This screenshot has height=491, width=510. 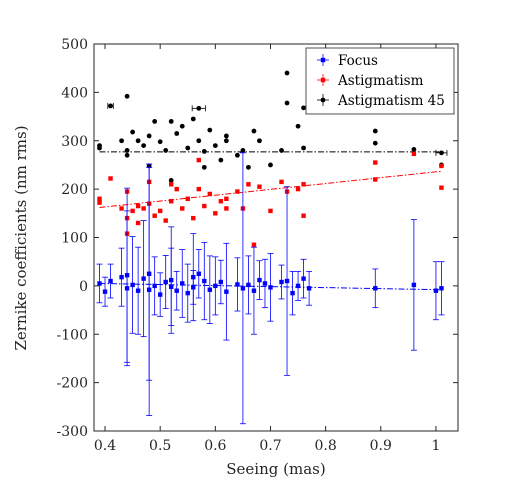 What do you see at coordinates (74, 190) in the screenshot?
I see `y-tick-label: 200` at bounding box center [74, 190].